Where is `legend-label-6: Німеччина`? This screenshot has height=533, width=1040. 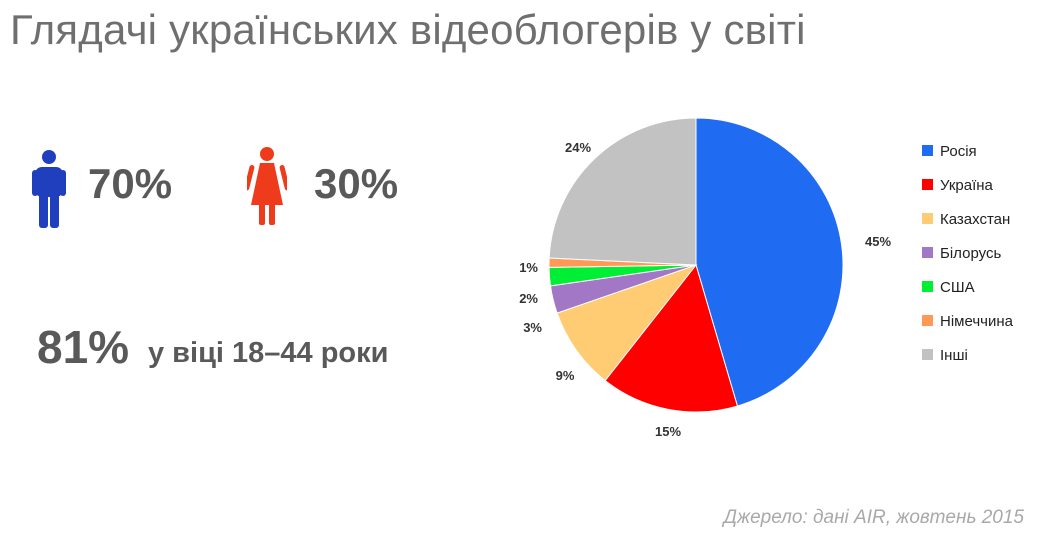
legend-label-6: Німеччина is located at coordinates (977, 321).